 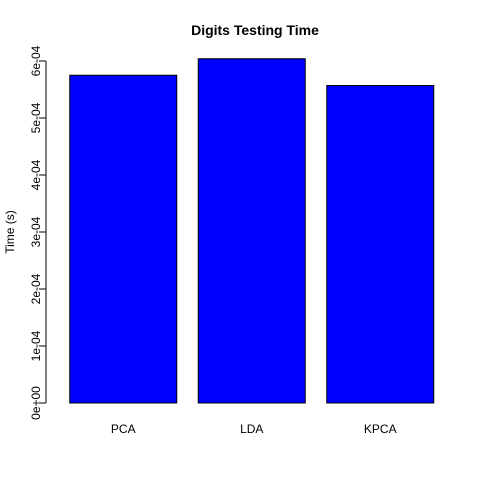 I want to click on y-tick-label: 2e-04, so click(x=36, y=288).